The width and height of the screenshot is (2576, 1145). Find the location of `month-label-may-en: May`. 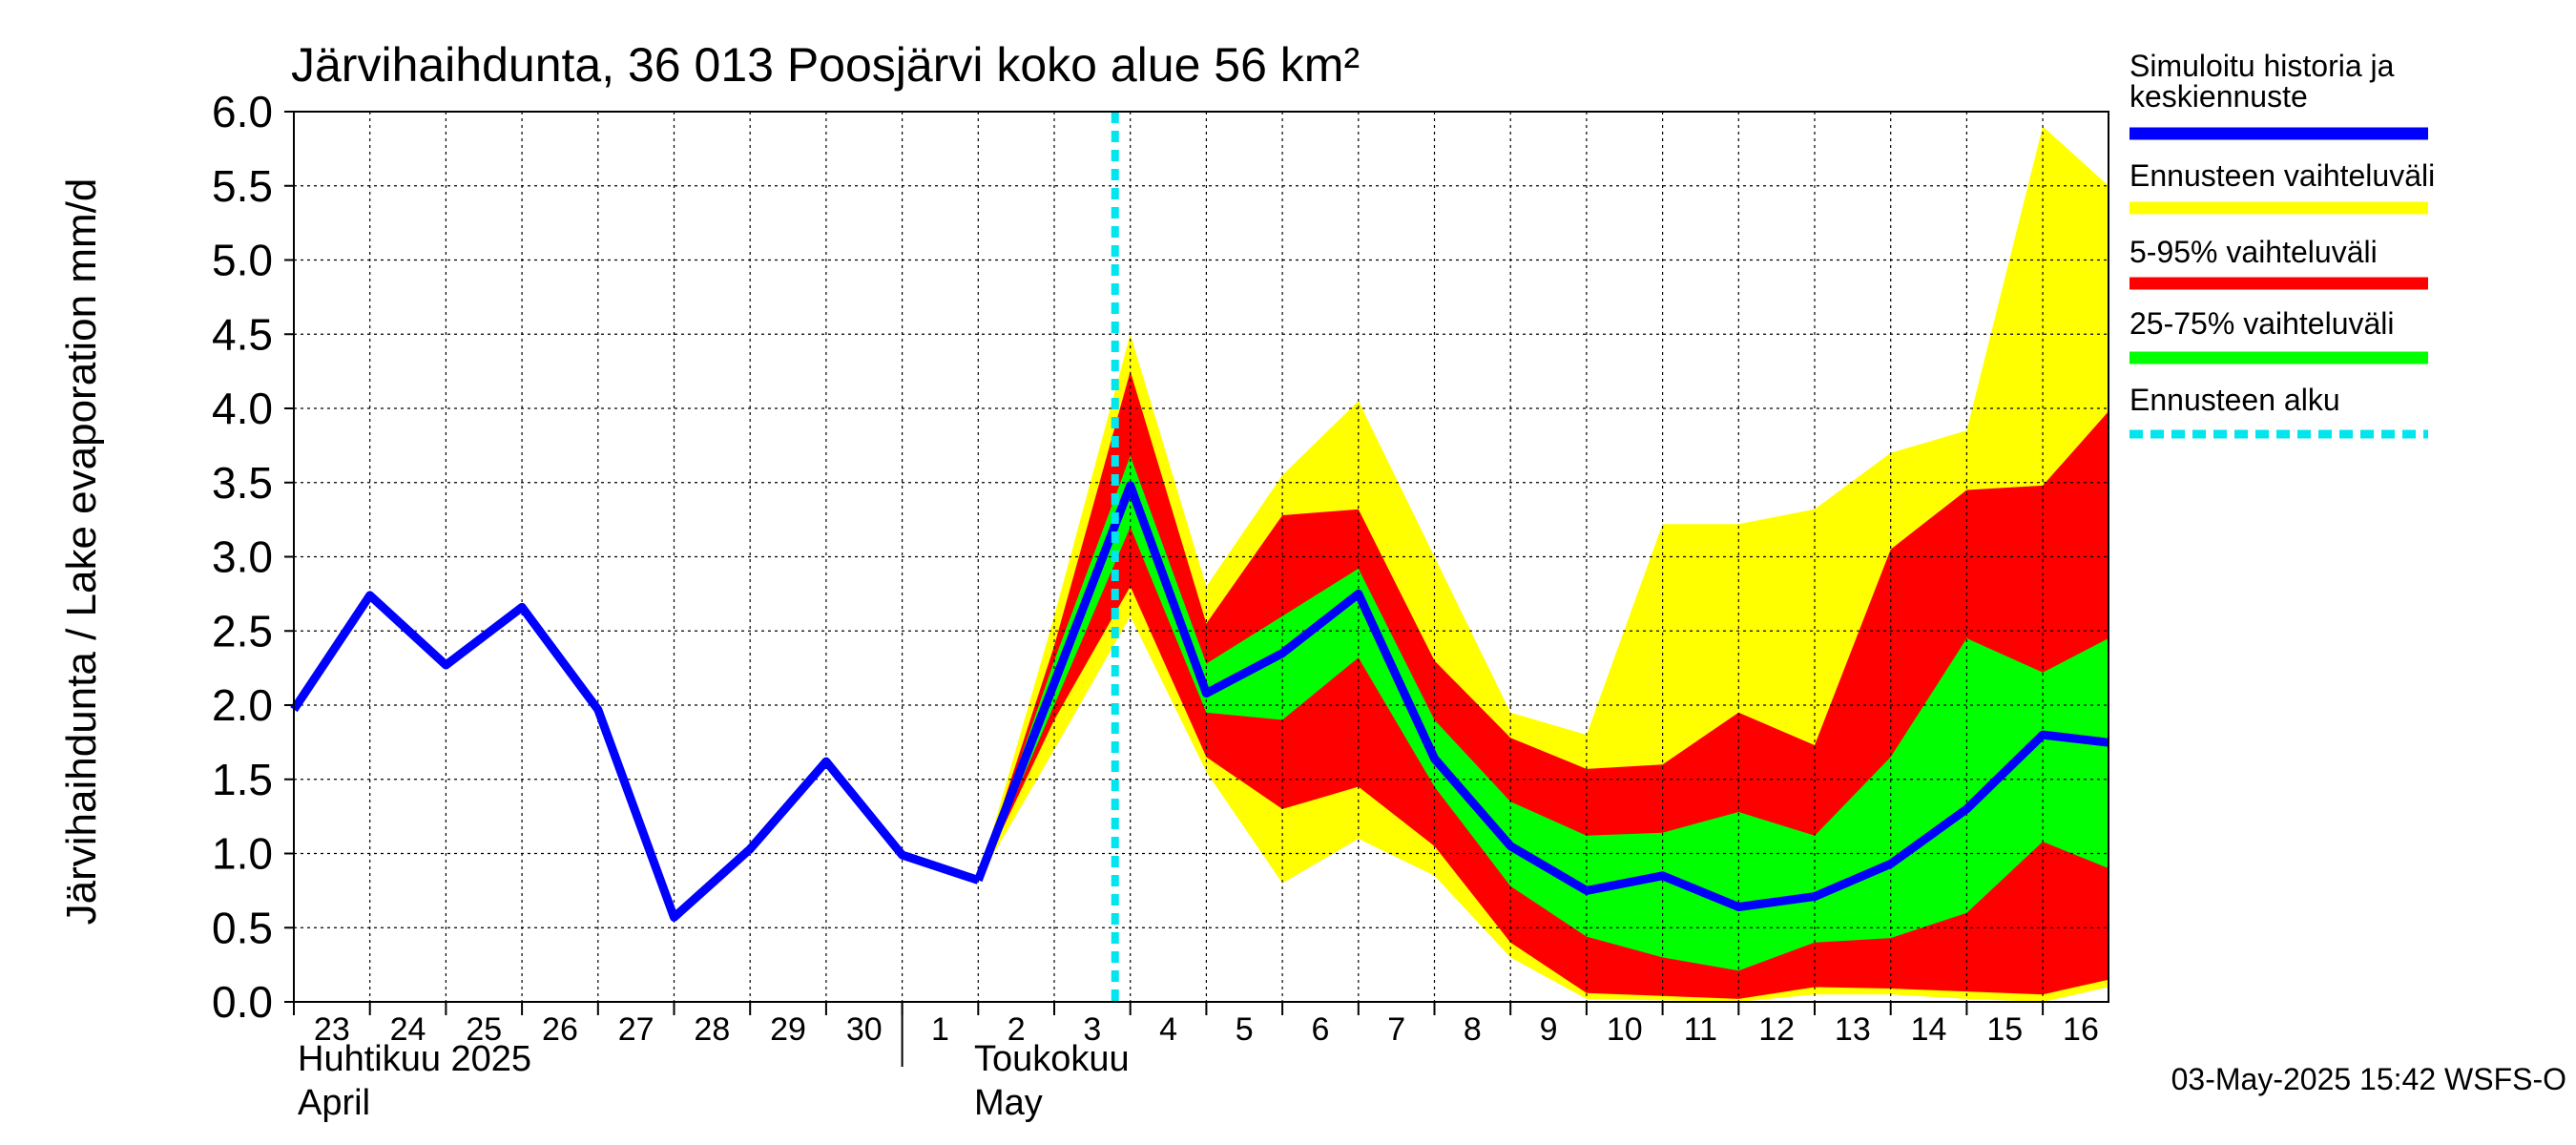

month-label-may-en: May is located at coordinates (1008, 1103).